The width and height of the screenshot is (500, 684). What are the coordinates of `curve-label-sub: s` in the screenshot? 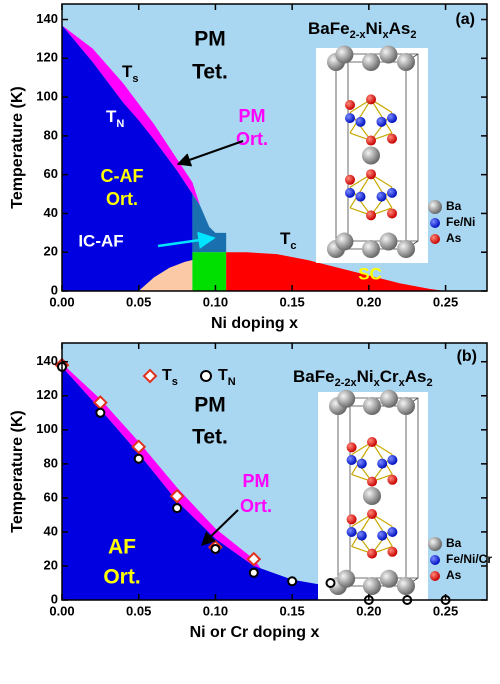 It's located at (135, 79).